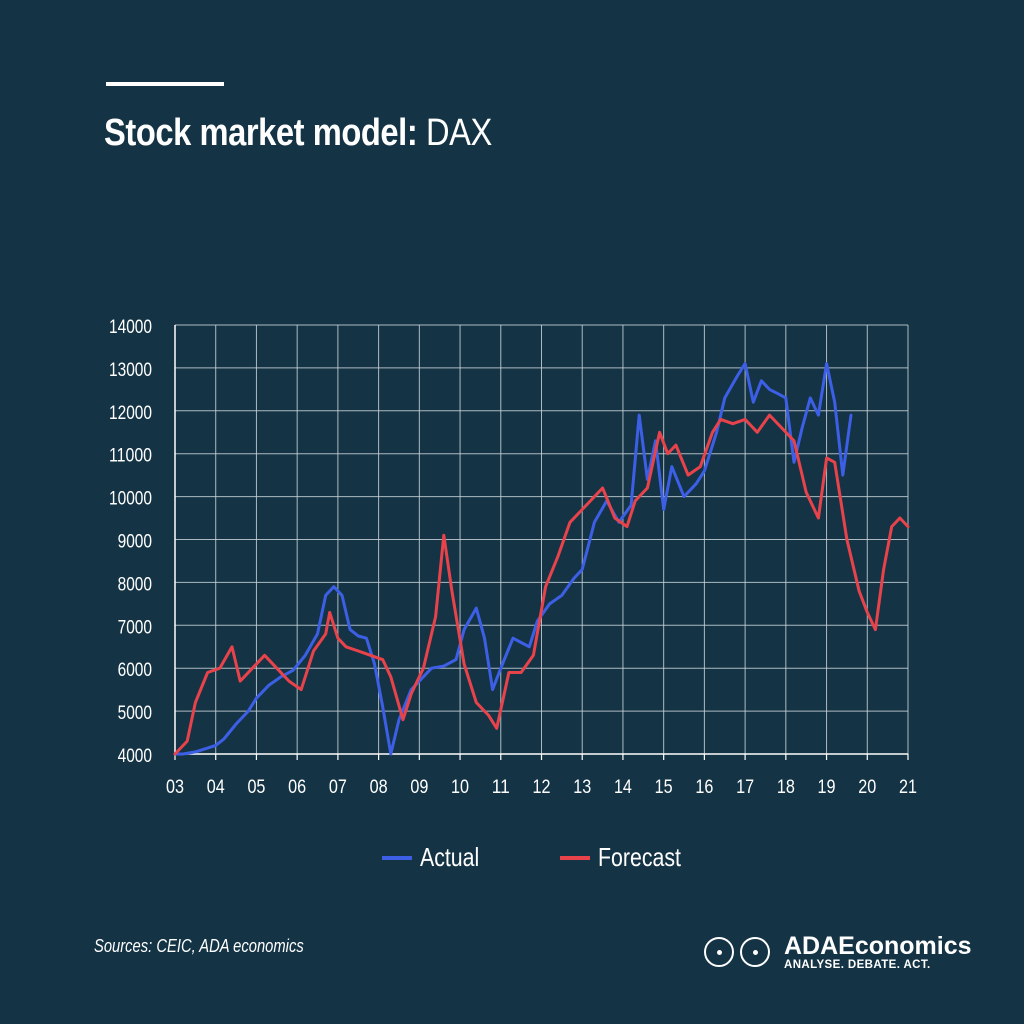 The image size is (1024, 1024). Describe the element at coordinates (199, 946) in the screenshot. I see `sources-note: Sources: CEIC, ADA economics` at that location.